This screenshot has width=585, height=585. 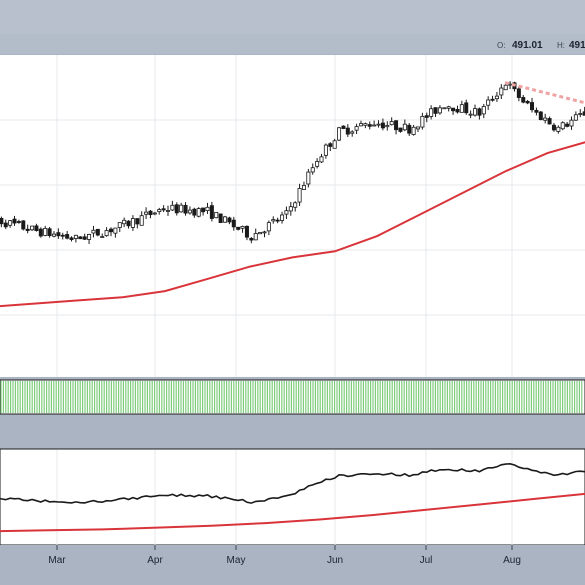 What do you see at coordinates (292, 17) in the screenshot?
I see `toolbar-band` at bounding box center [292, 17].